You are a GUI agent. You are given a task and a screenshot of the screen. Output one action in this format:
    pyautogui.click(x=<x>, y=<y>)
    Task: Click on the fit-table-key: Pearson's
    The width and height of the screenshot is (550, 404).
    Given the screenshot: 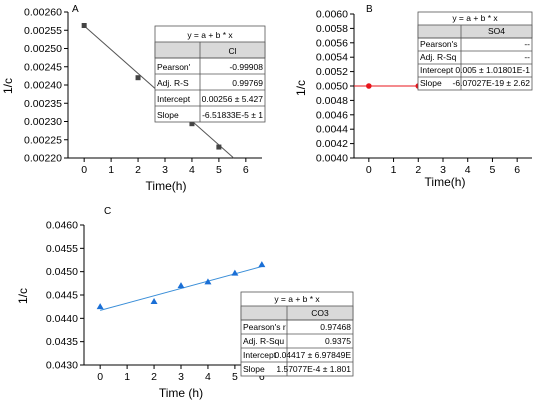 What is the action you would take?
    pyautogui.click(x=439, y=44)
    